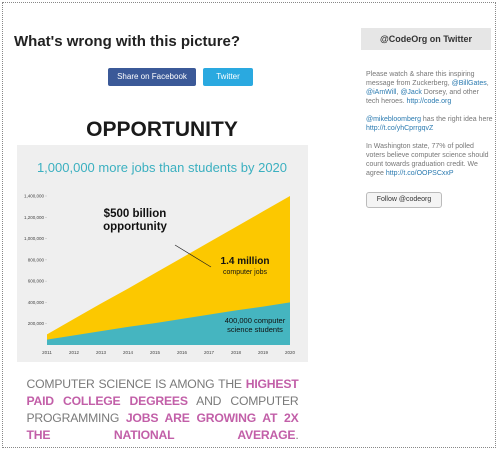 Image resolution: width=500 pixels, height=452 pixels. I want to click on y-tick-label: 1,400,000, so click(34, 196).